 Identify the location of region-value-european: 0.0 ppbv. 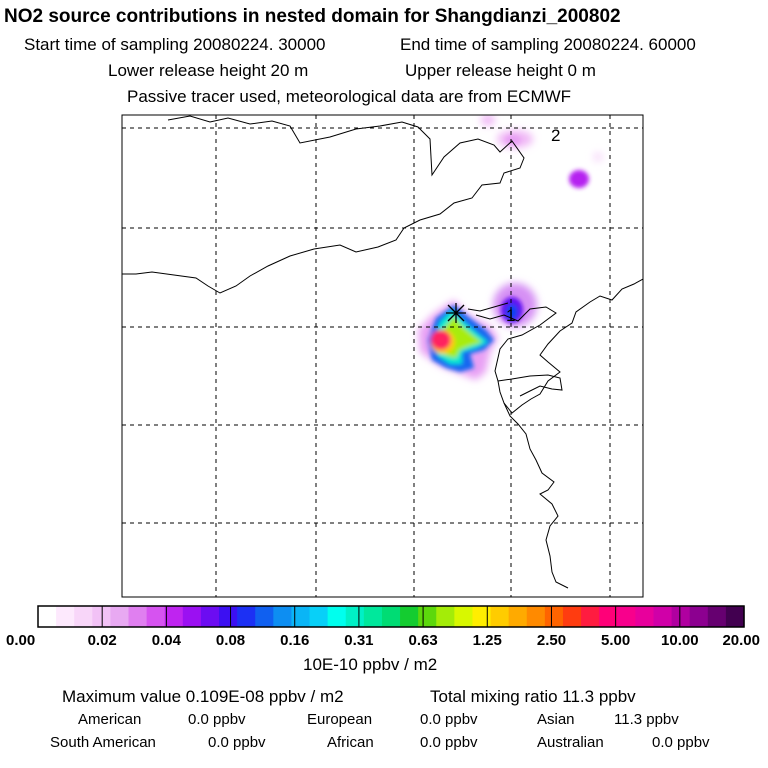
(449, 719).